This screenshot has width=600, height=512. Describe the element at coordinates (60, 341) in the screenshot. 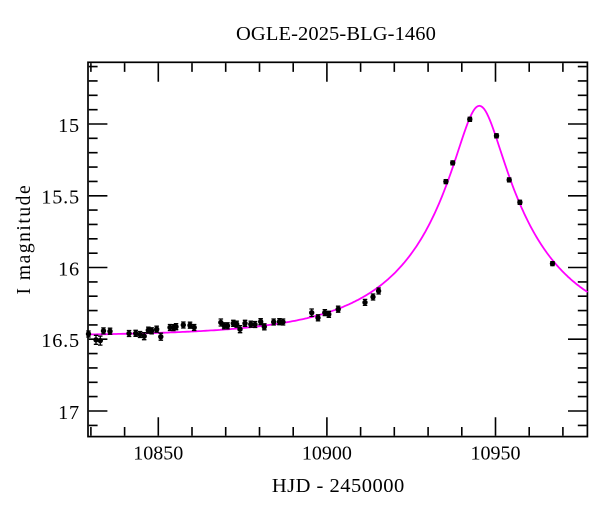

I see `svg-text: 16.5` at that location.